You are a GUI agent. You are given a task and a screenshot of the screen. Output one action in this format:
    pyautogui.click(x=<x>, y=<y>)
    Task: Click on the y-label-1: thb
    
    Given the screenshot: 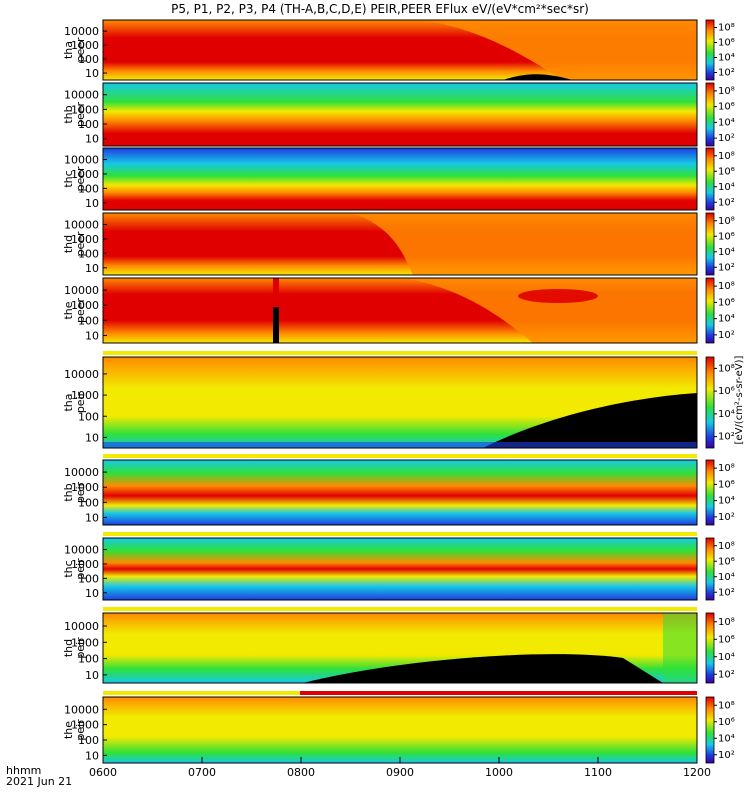 What is the action you would take?
    pyautogui.click(x=68, y=492)
    